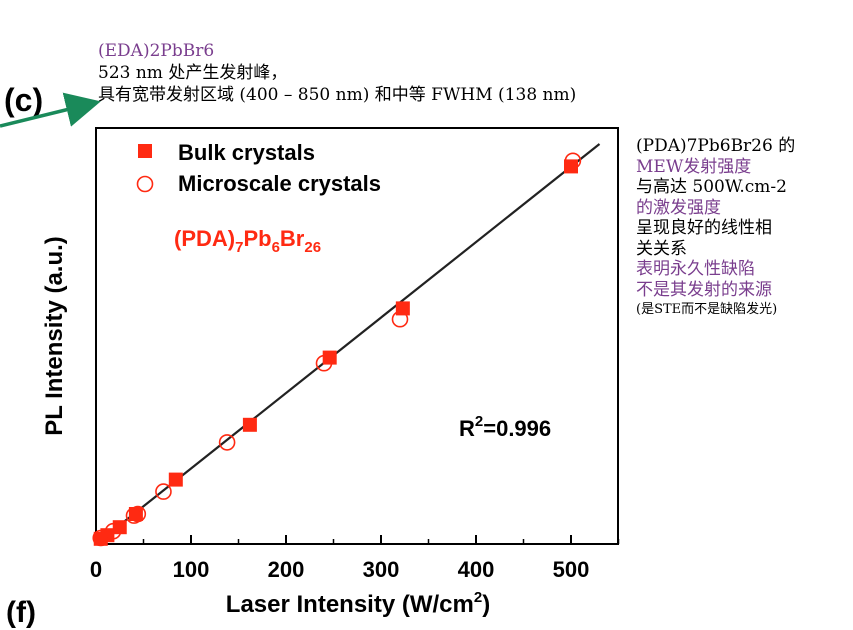 This screenshot has width=853, height=630. I want to click on compound-label: (PDA)7Pb6Br26, so click(247, 241).